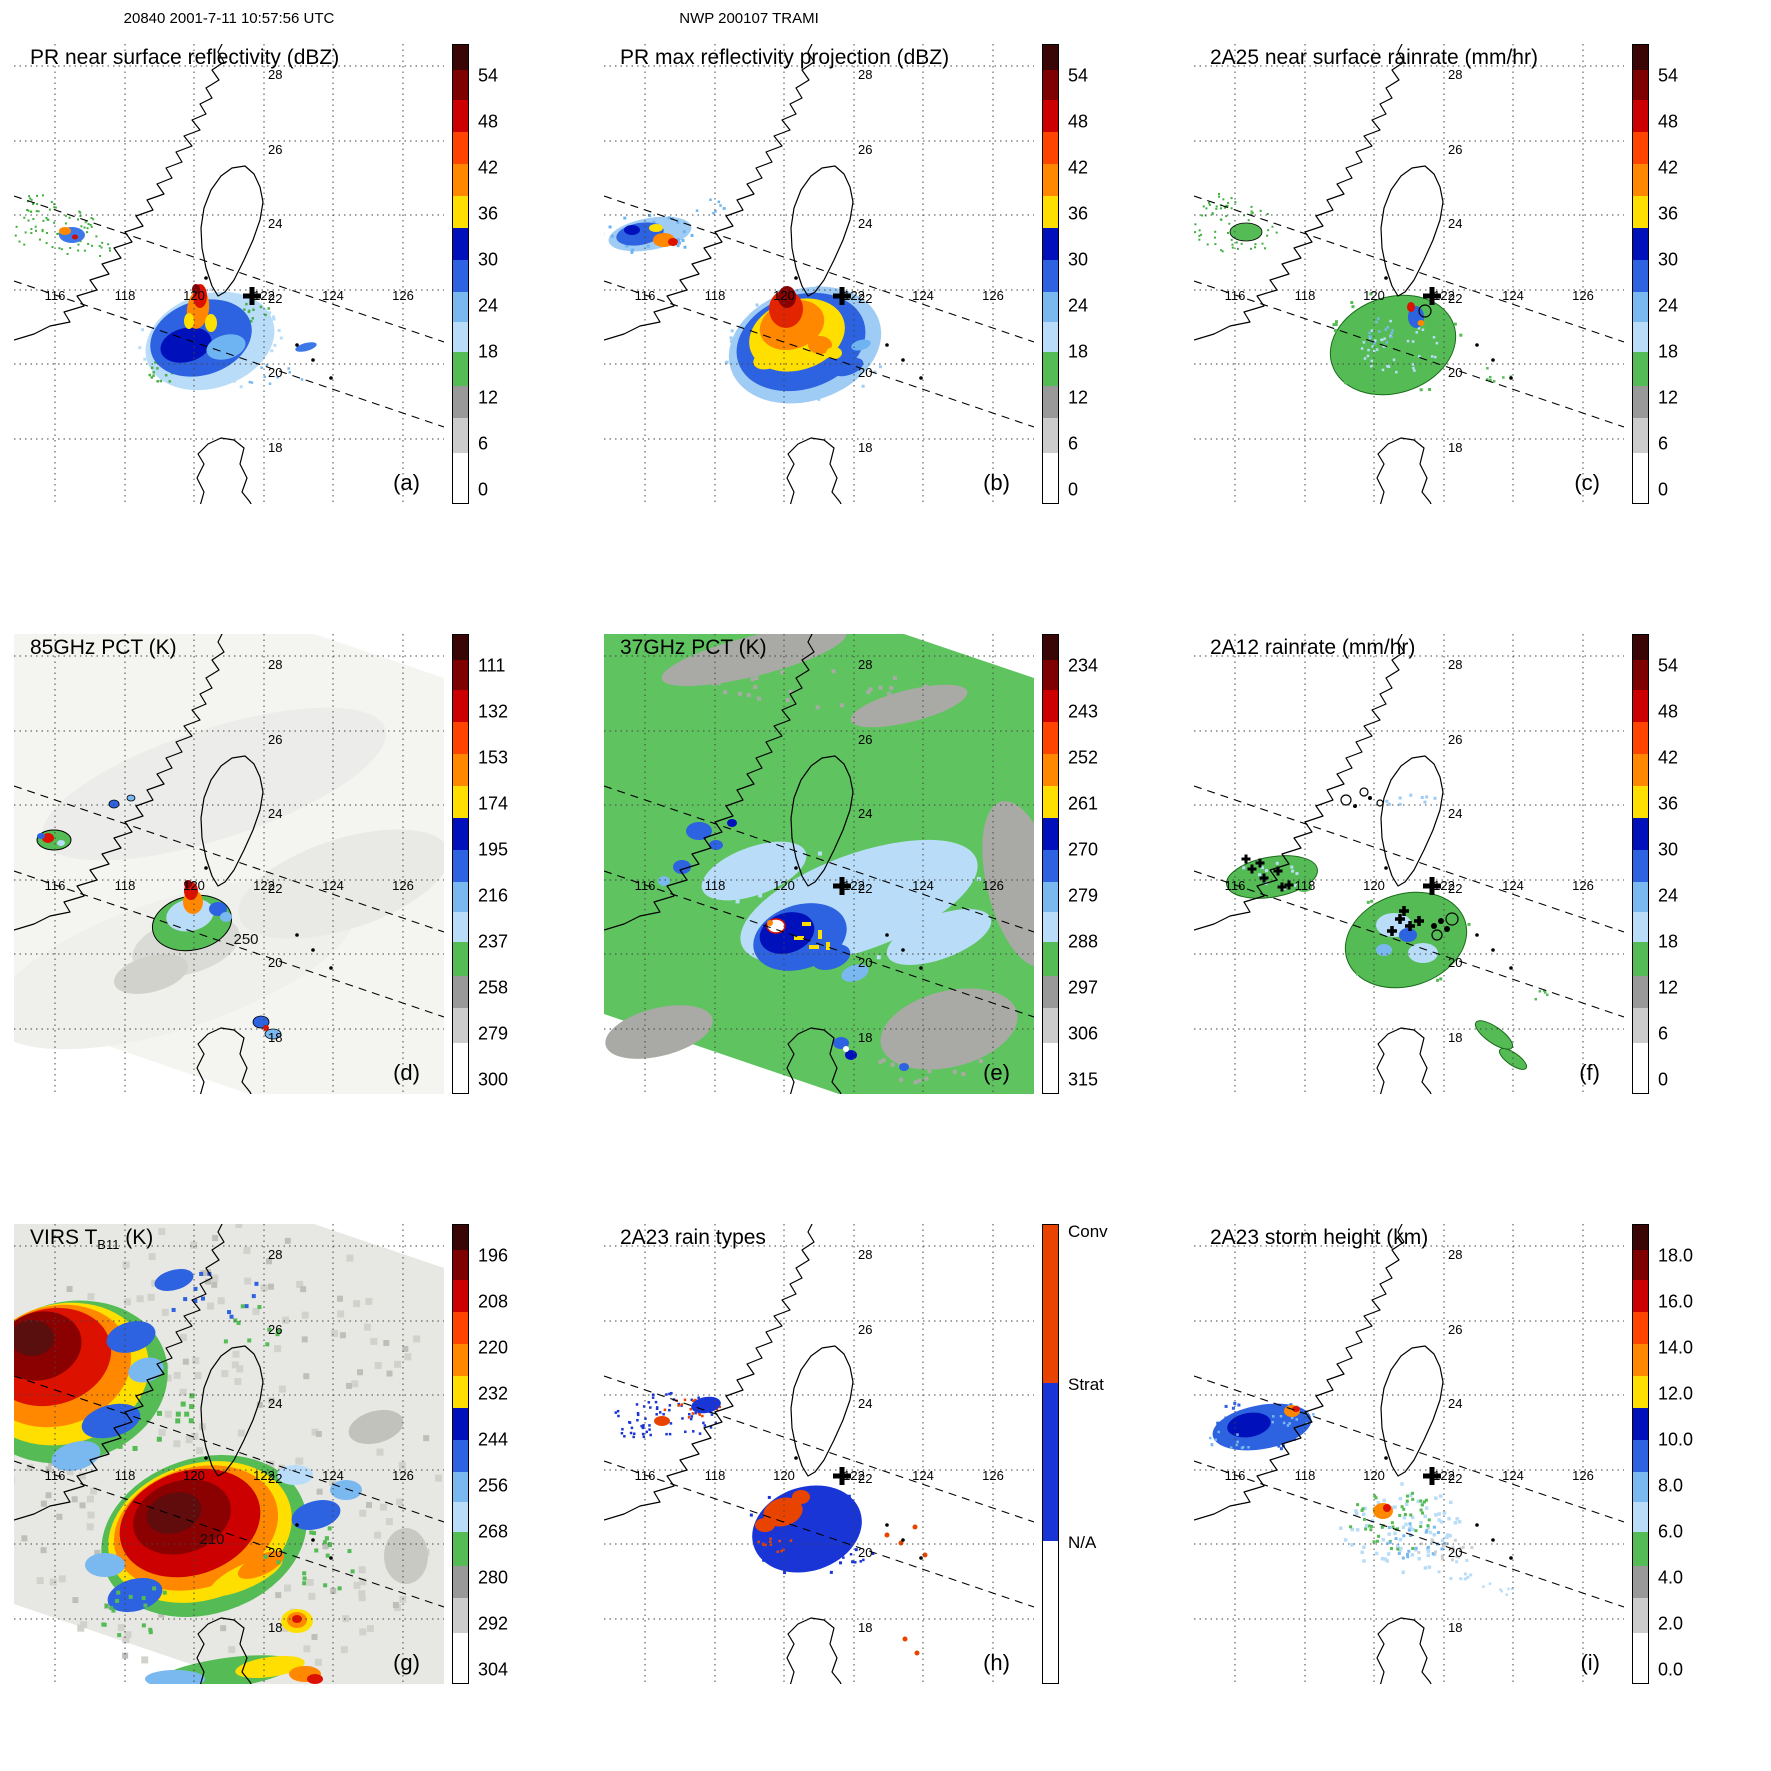  I want to click on lon-label: 126, so click(993, 295).